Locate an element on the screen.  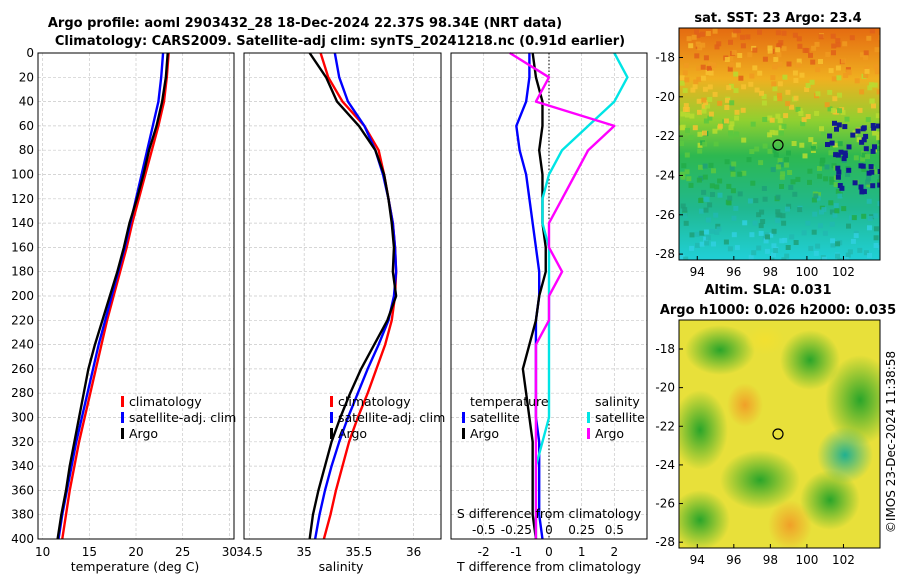
map-x-tick-label: 98 is located at coordinates (770, 272).